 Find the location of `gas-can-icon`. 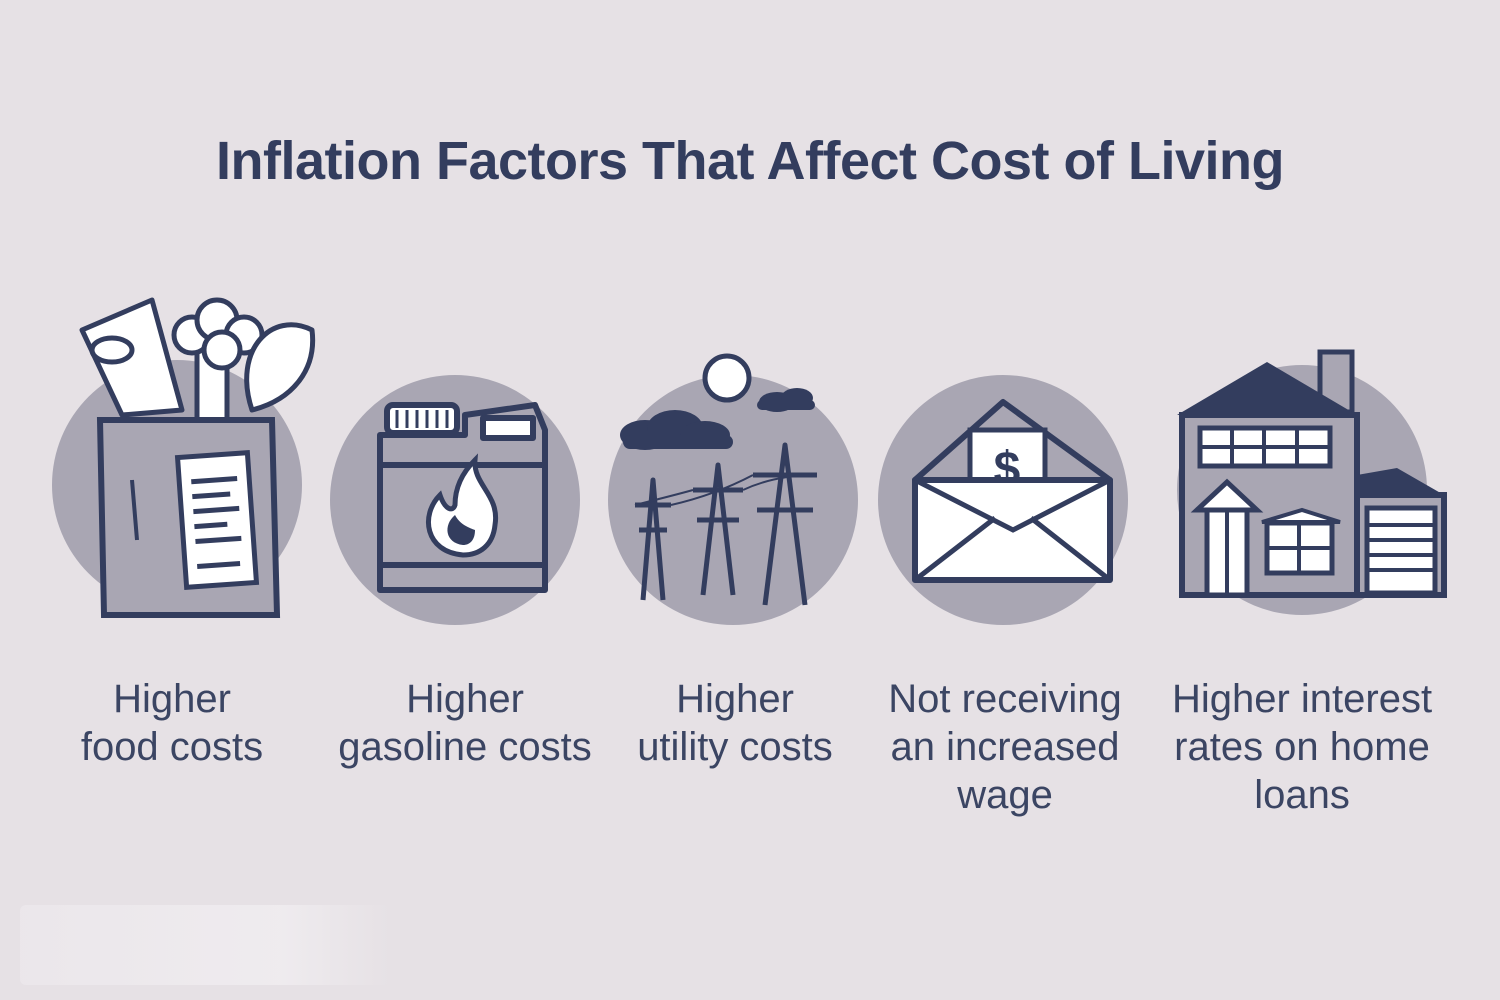

gas-can-icon is located at coordinates (455, 500).